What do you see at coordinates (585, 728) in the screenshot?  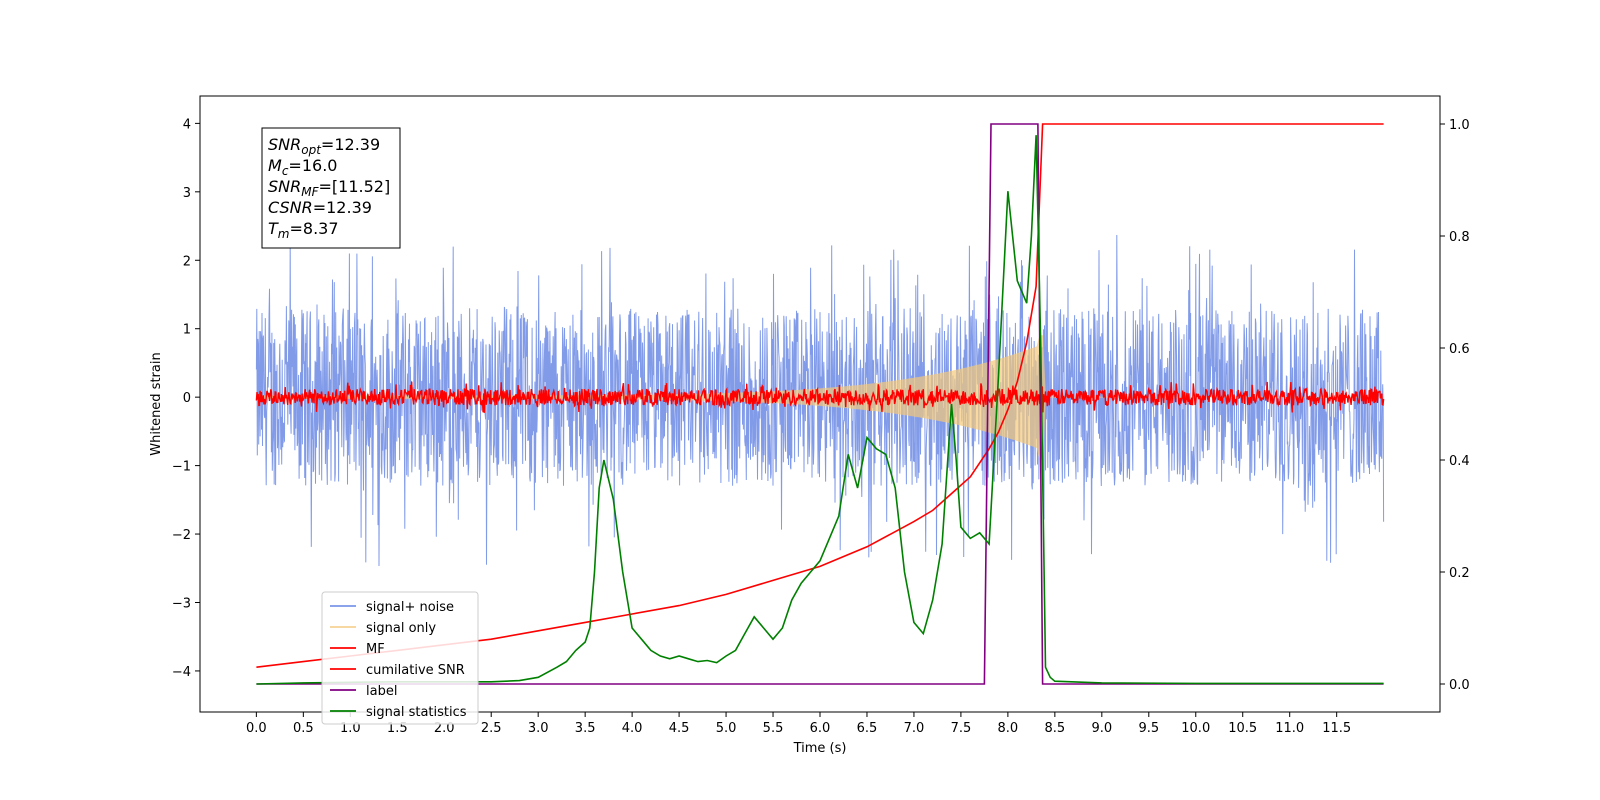 I see `x-tick-label: 3.5` at bounding box center [585, 728].